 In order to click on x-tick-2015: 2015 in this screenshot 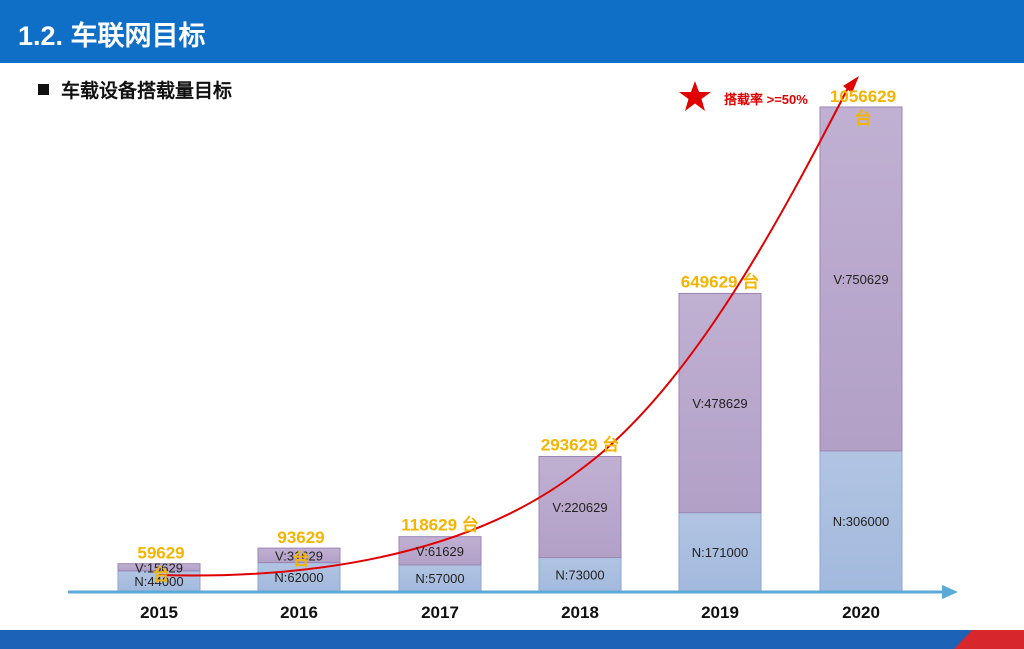, I will do `click(159, 612)`.